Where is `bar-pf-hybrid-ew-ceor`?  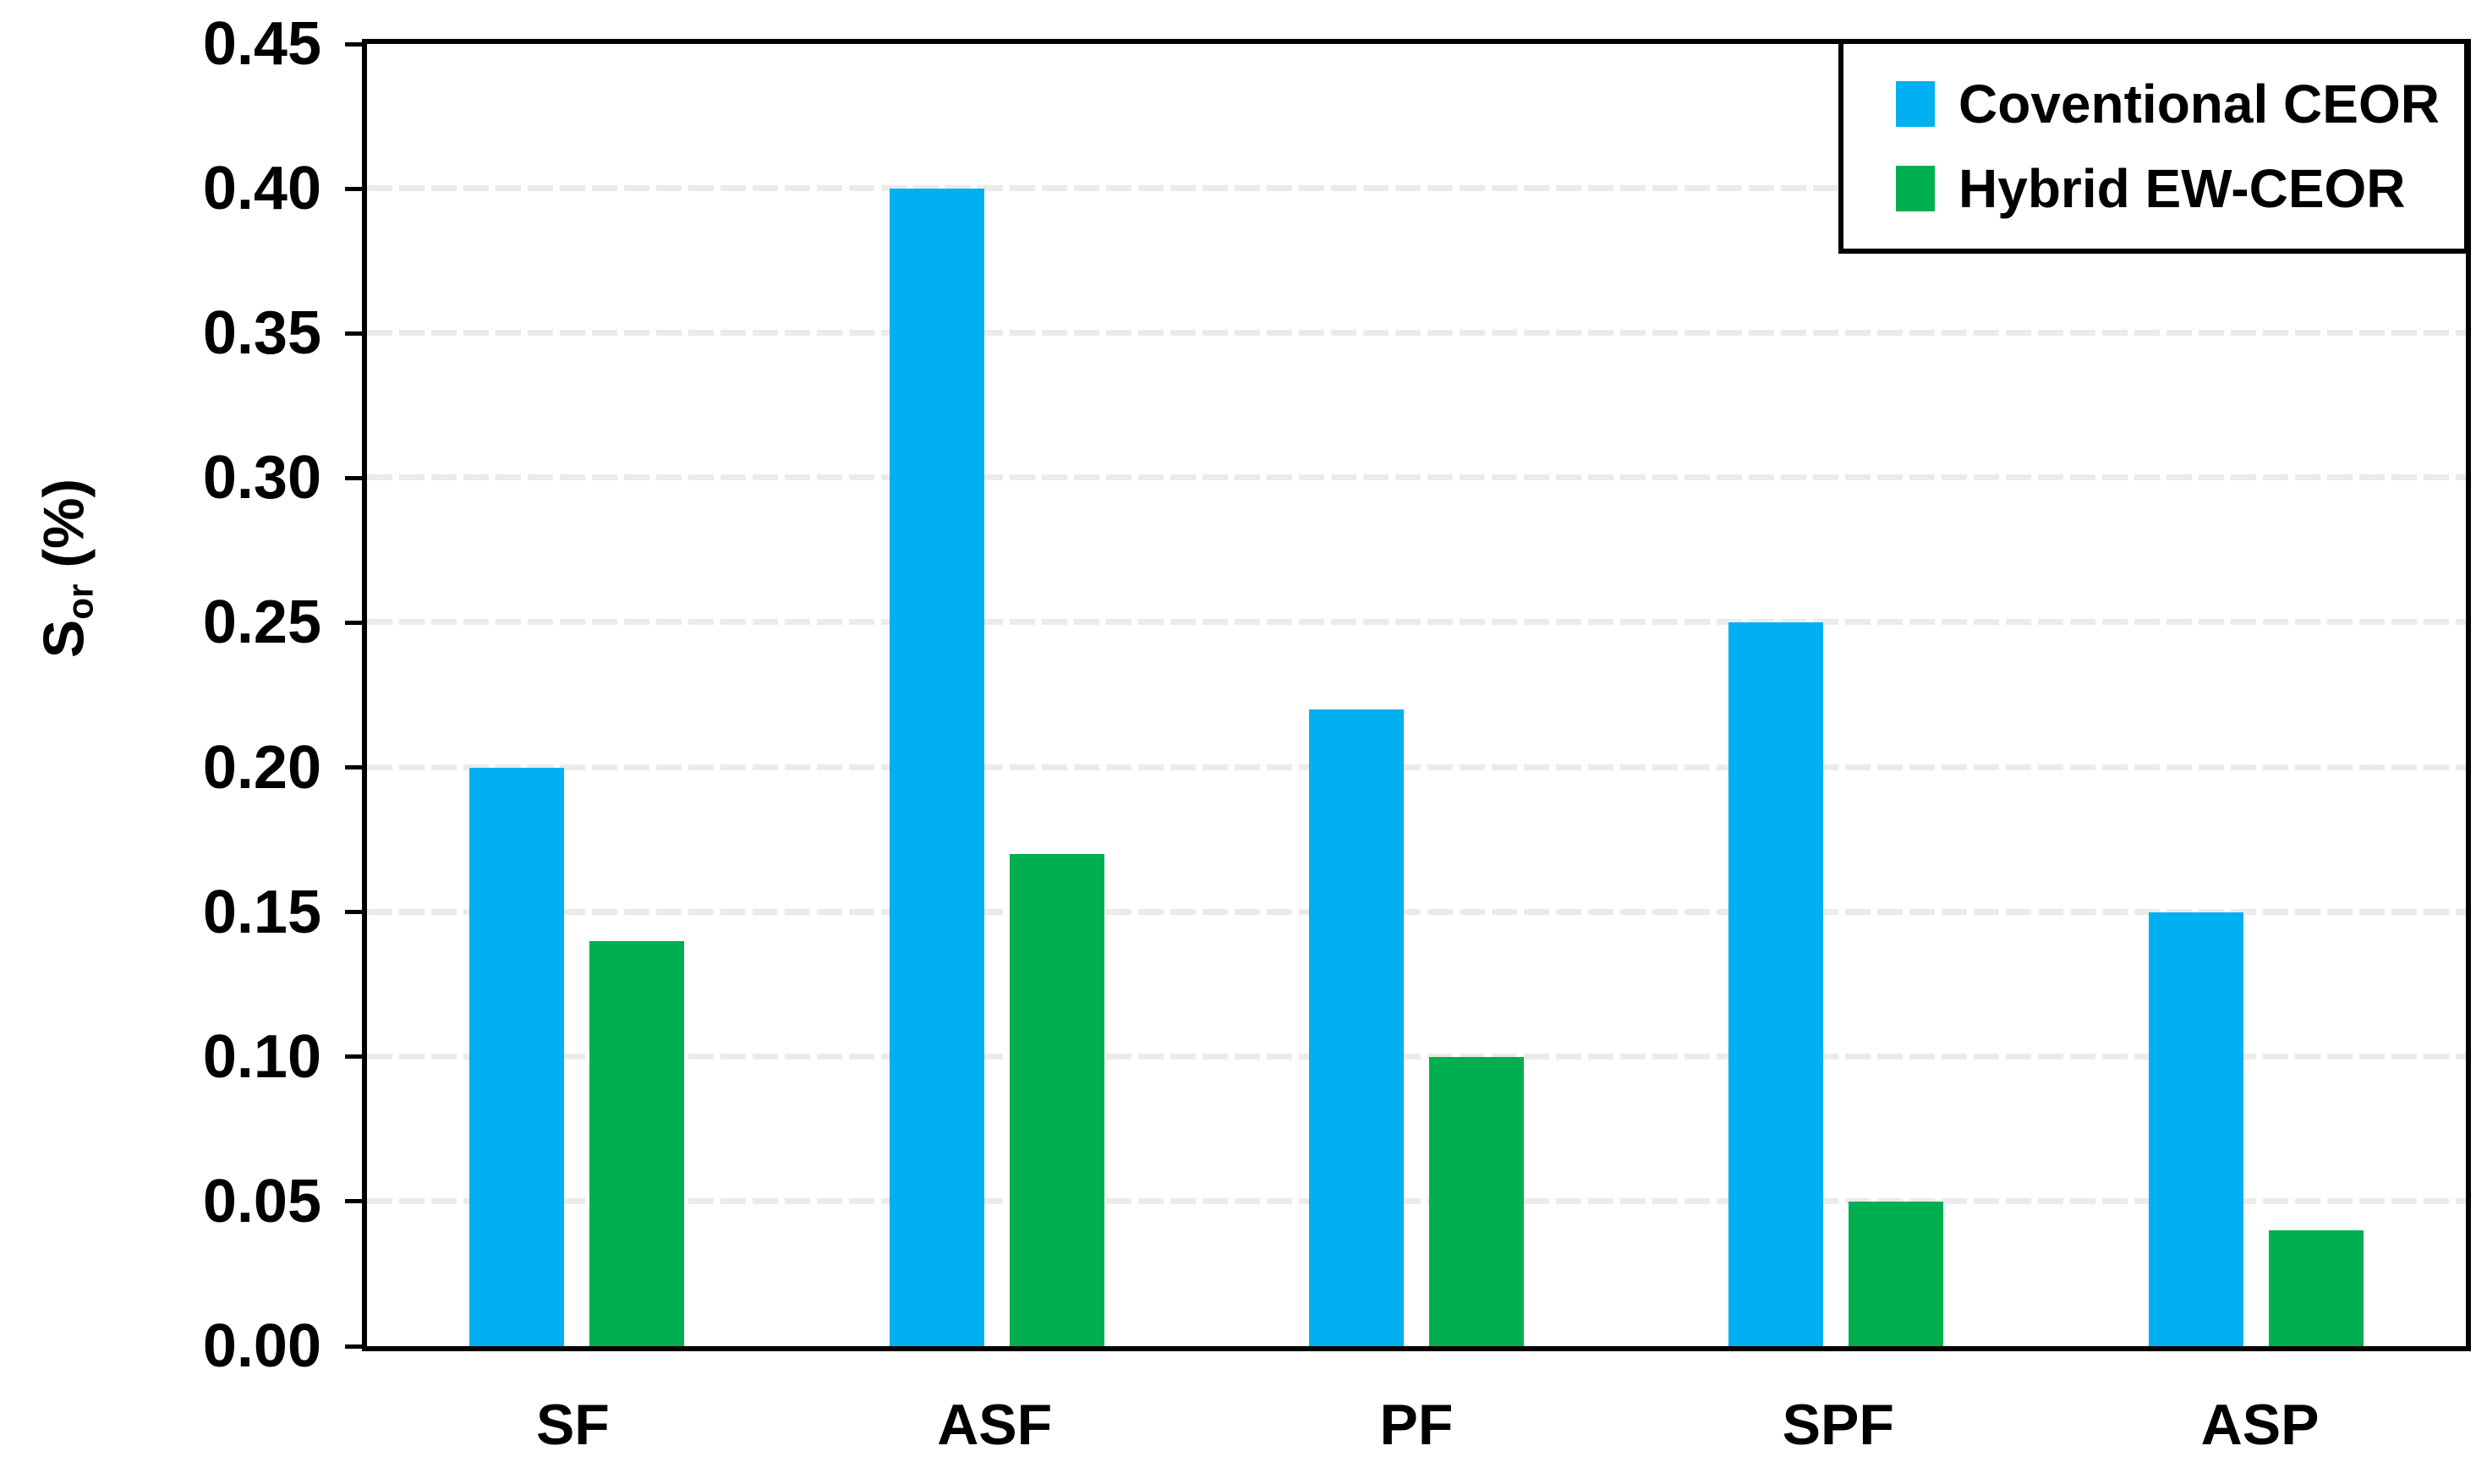
bar-pf-hybrid-ew-ceor is located at coordinates (1477, 1201).